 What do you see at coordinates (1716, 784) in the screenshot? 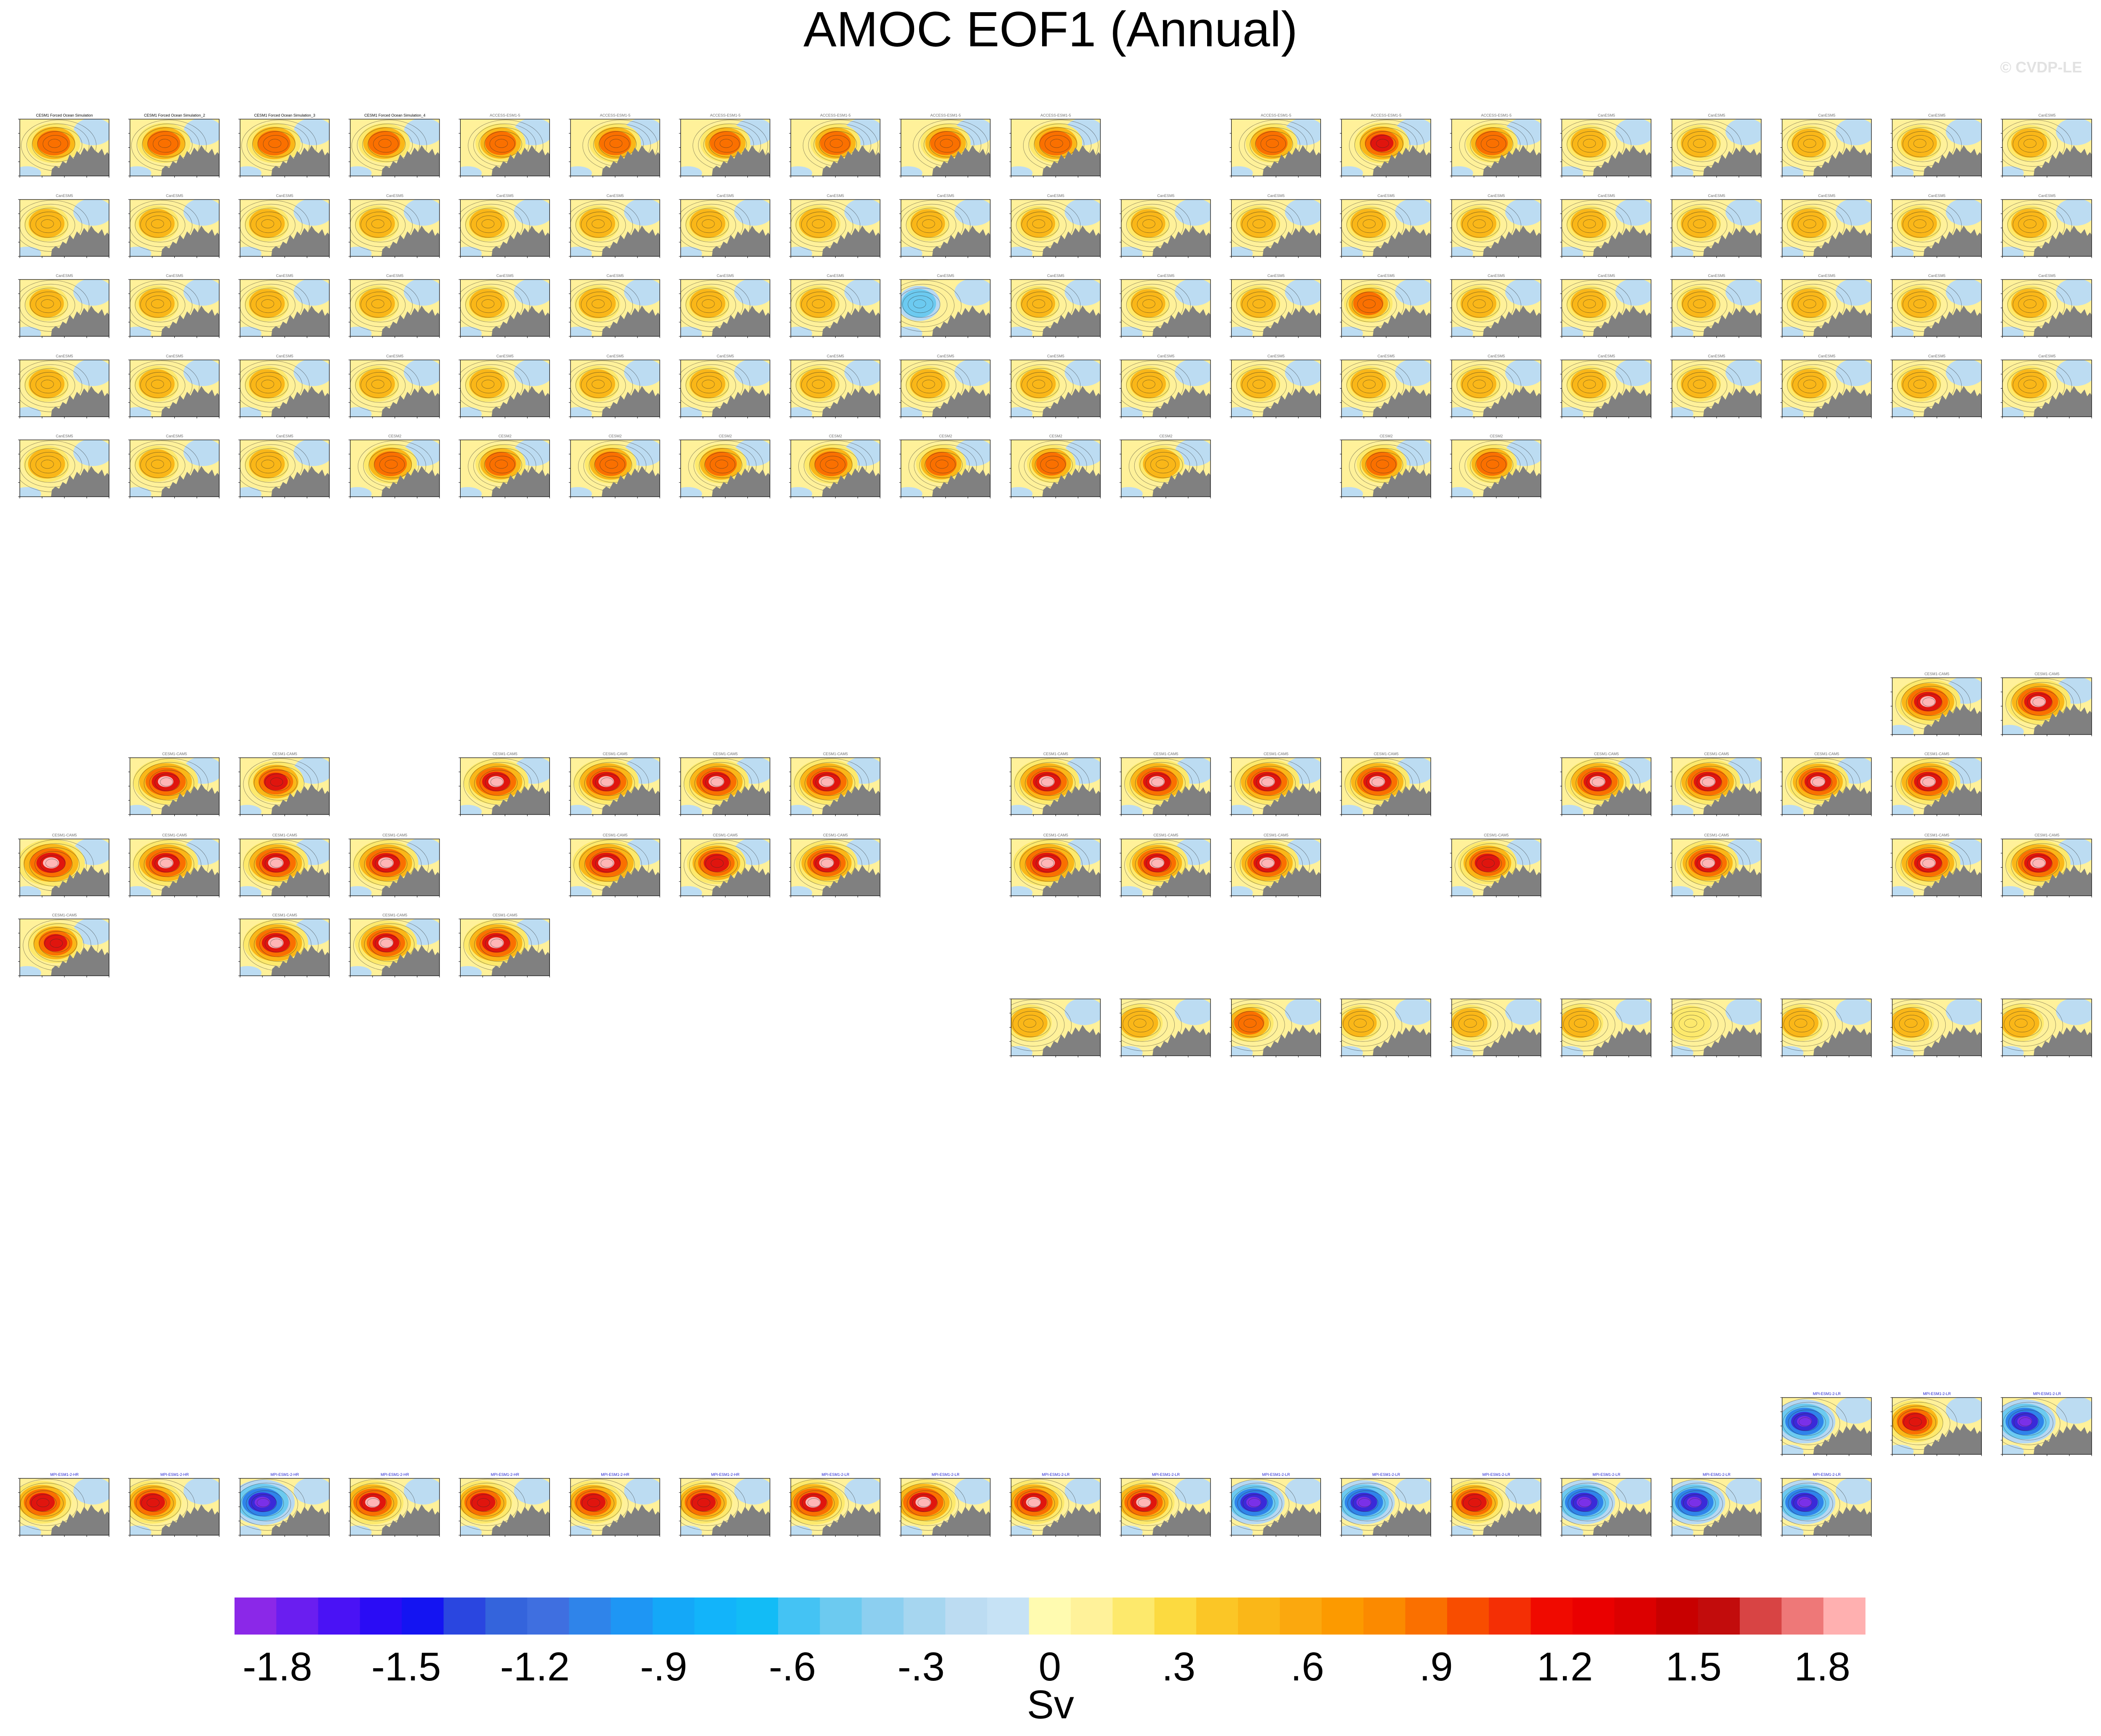
I see `panel: CESM1-CAM5` at bounding box center [1716, 784].